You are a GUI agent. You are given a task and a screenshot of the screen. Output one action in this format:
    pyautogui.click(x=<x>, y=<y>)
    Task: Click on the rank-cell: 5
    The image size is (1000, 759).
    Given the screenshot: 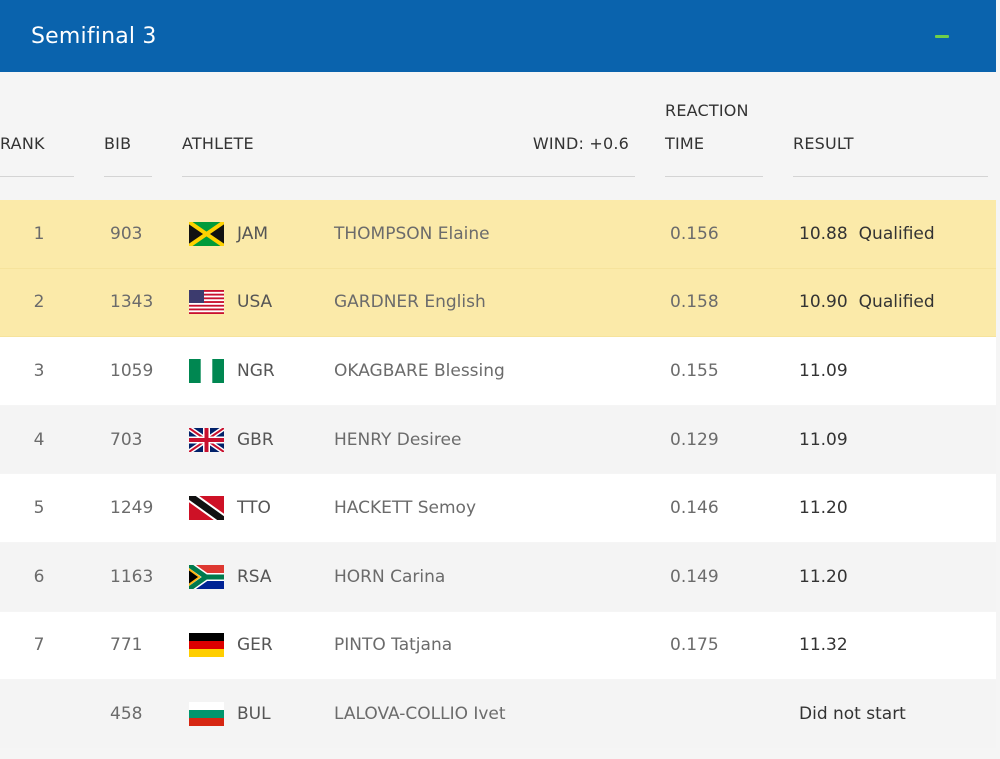 What is the action you would take?
    pyautogui.click(x=39, y=508)
    